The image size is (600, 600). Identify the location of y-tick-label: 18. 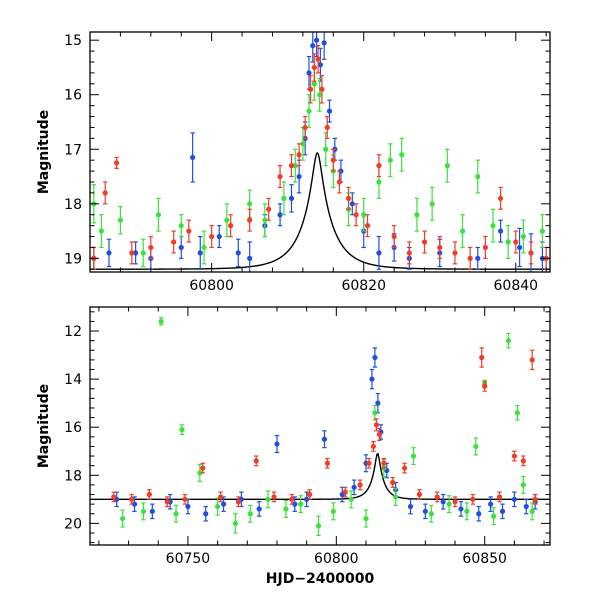
(73, 205).